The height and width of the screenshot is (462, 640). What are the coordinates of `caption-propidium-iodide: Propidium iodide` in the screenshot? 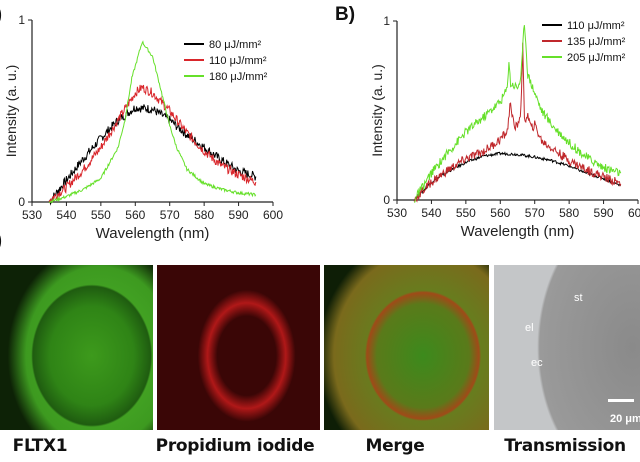 It's located at (235, 446).